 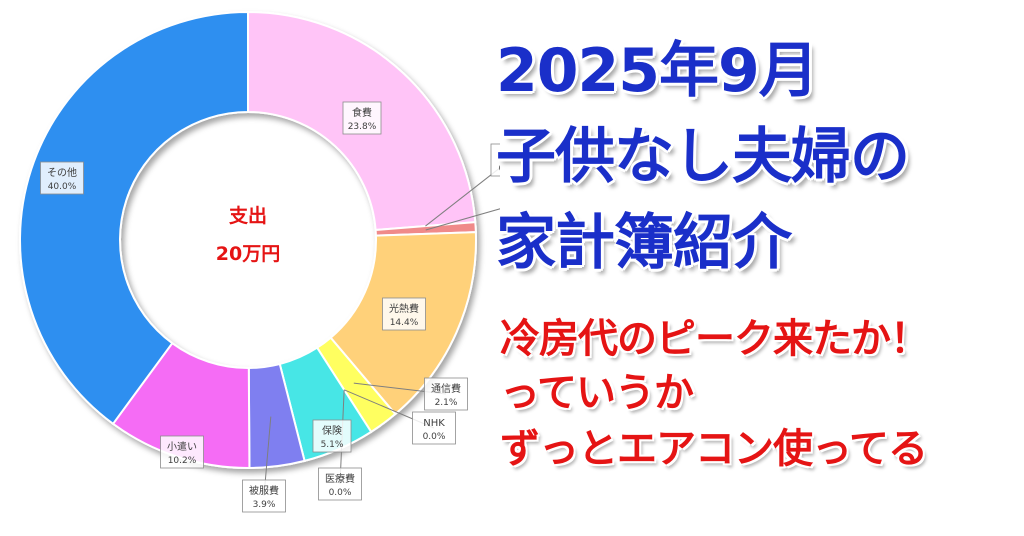 What do you see at coordinates (362, 127) in the screenshot?
I see `slice-label-value: 23.8%` at bounding box center [362, 127].